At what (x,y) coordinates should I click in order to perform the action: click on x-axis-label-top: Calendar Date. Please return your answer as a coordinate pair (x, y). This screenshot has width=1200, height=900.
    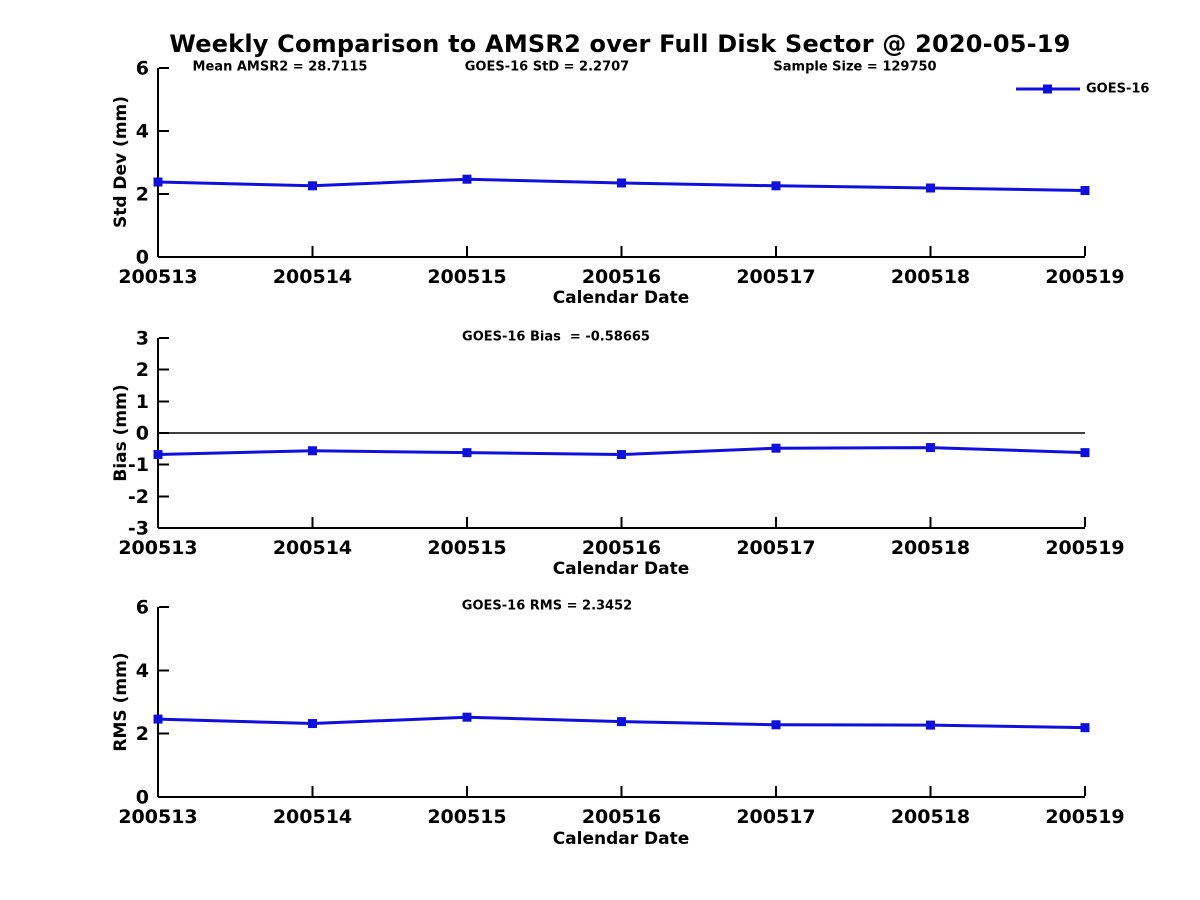
    Looking at the image, I should click on (621, 298).